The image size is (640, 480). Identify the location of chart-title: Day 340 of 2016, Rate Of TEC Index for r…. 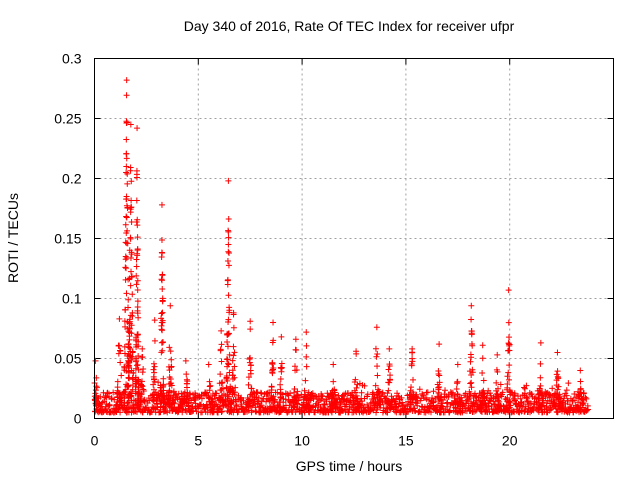
(349, 26).